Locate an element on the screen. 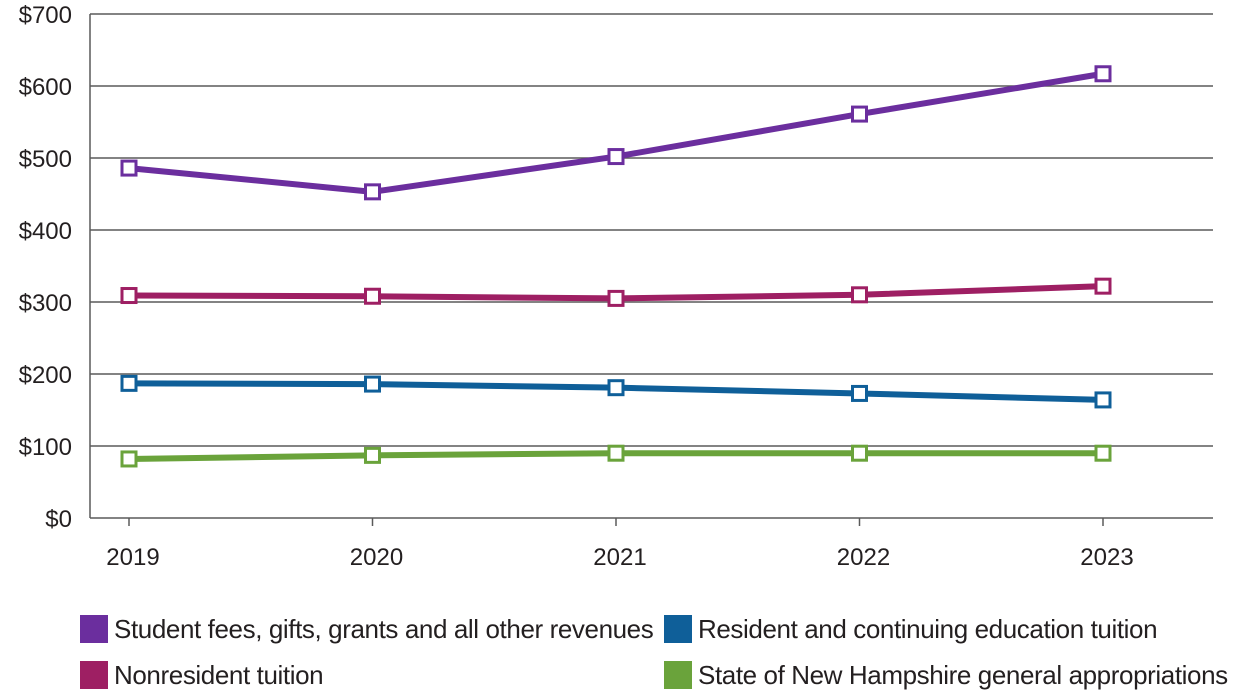 This screenshot has height=692, width=1238. x-tick-labels: 2019 2020 2021 2022 2023 is located at coordinates (619, 557).